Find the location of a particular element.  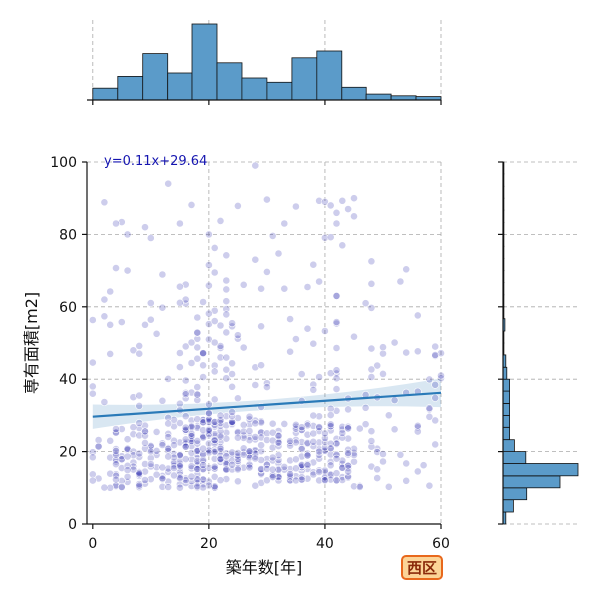

y-axis-title: 専有面積[m2] is located at coordinates (31, 343).